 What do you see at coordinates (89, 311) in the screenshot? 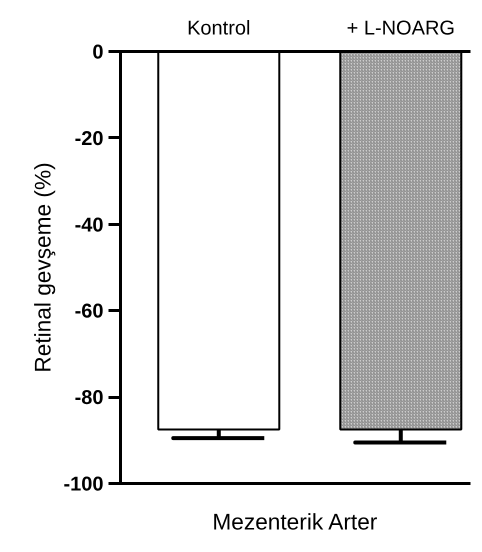
I see `y-tick-label: -60` at bounding box center [89, 311].